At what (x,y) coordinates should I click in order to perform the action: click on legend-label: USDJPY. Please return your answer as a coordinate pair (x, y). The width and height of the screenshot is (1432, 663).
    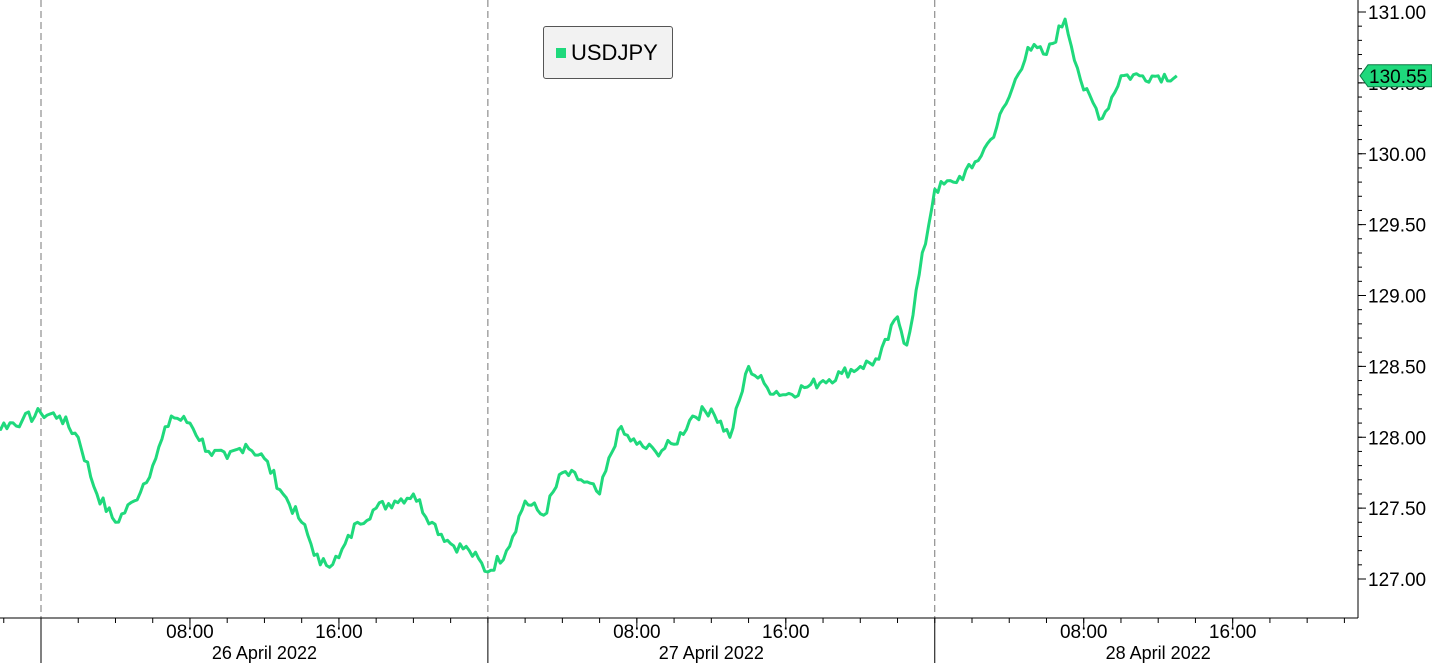
    Looking at the image, I should click on (614, 52).